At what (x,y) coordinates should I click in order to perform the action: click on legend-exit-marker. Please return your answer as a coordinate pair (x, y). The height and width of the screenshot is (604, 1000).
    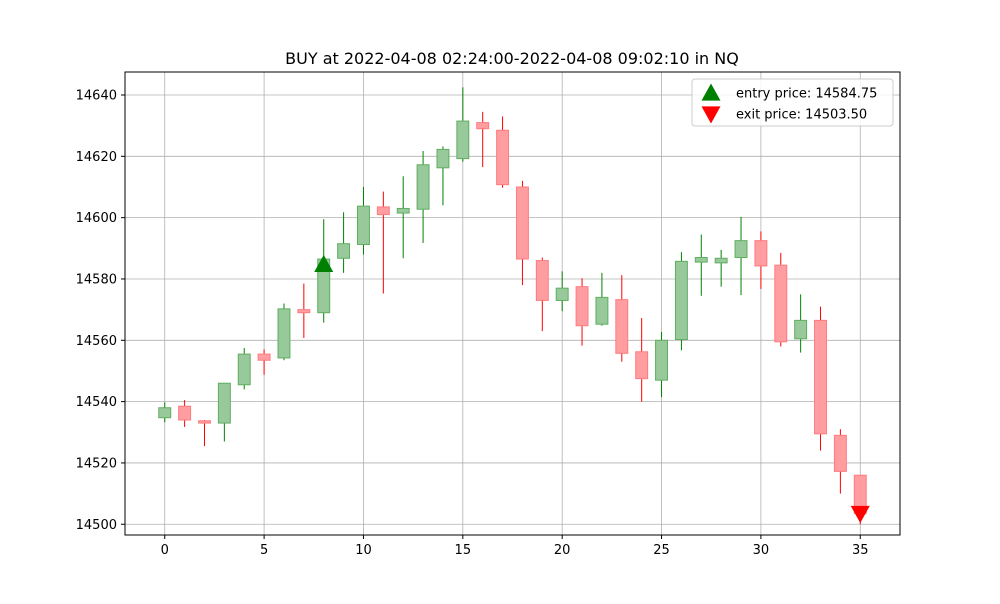
    Looking at the image, I should click on (711, 115).